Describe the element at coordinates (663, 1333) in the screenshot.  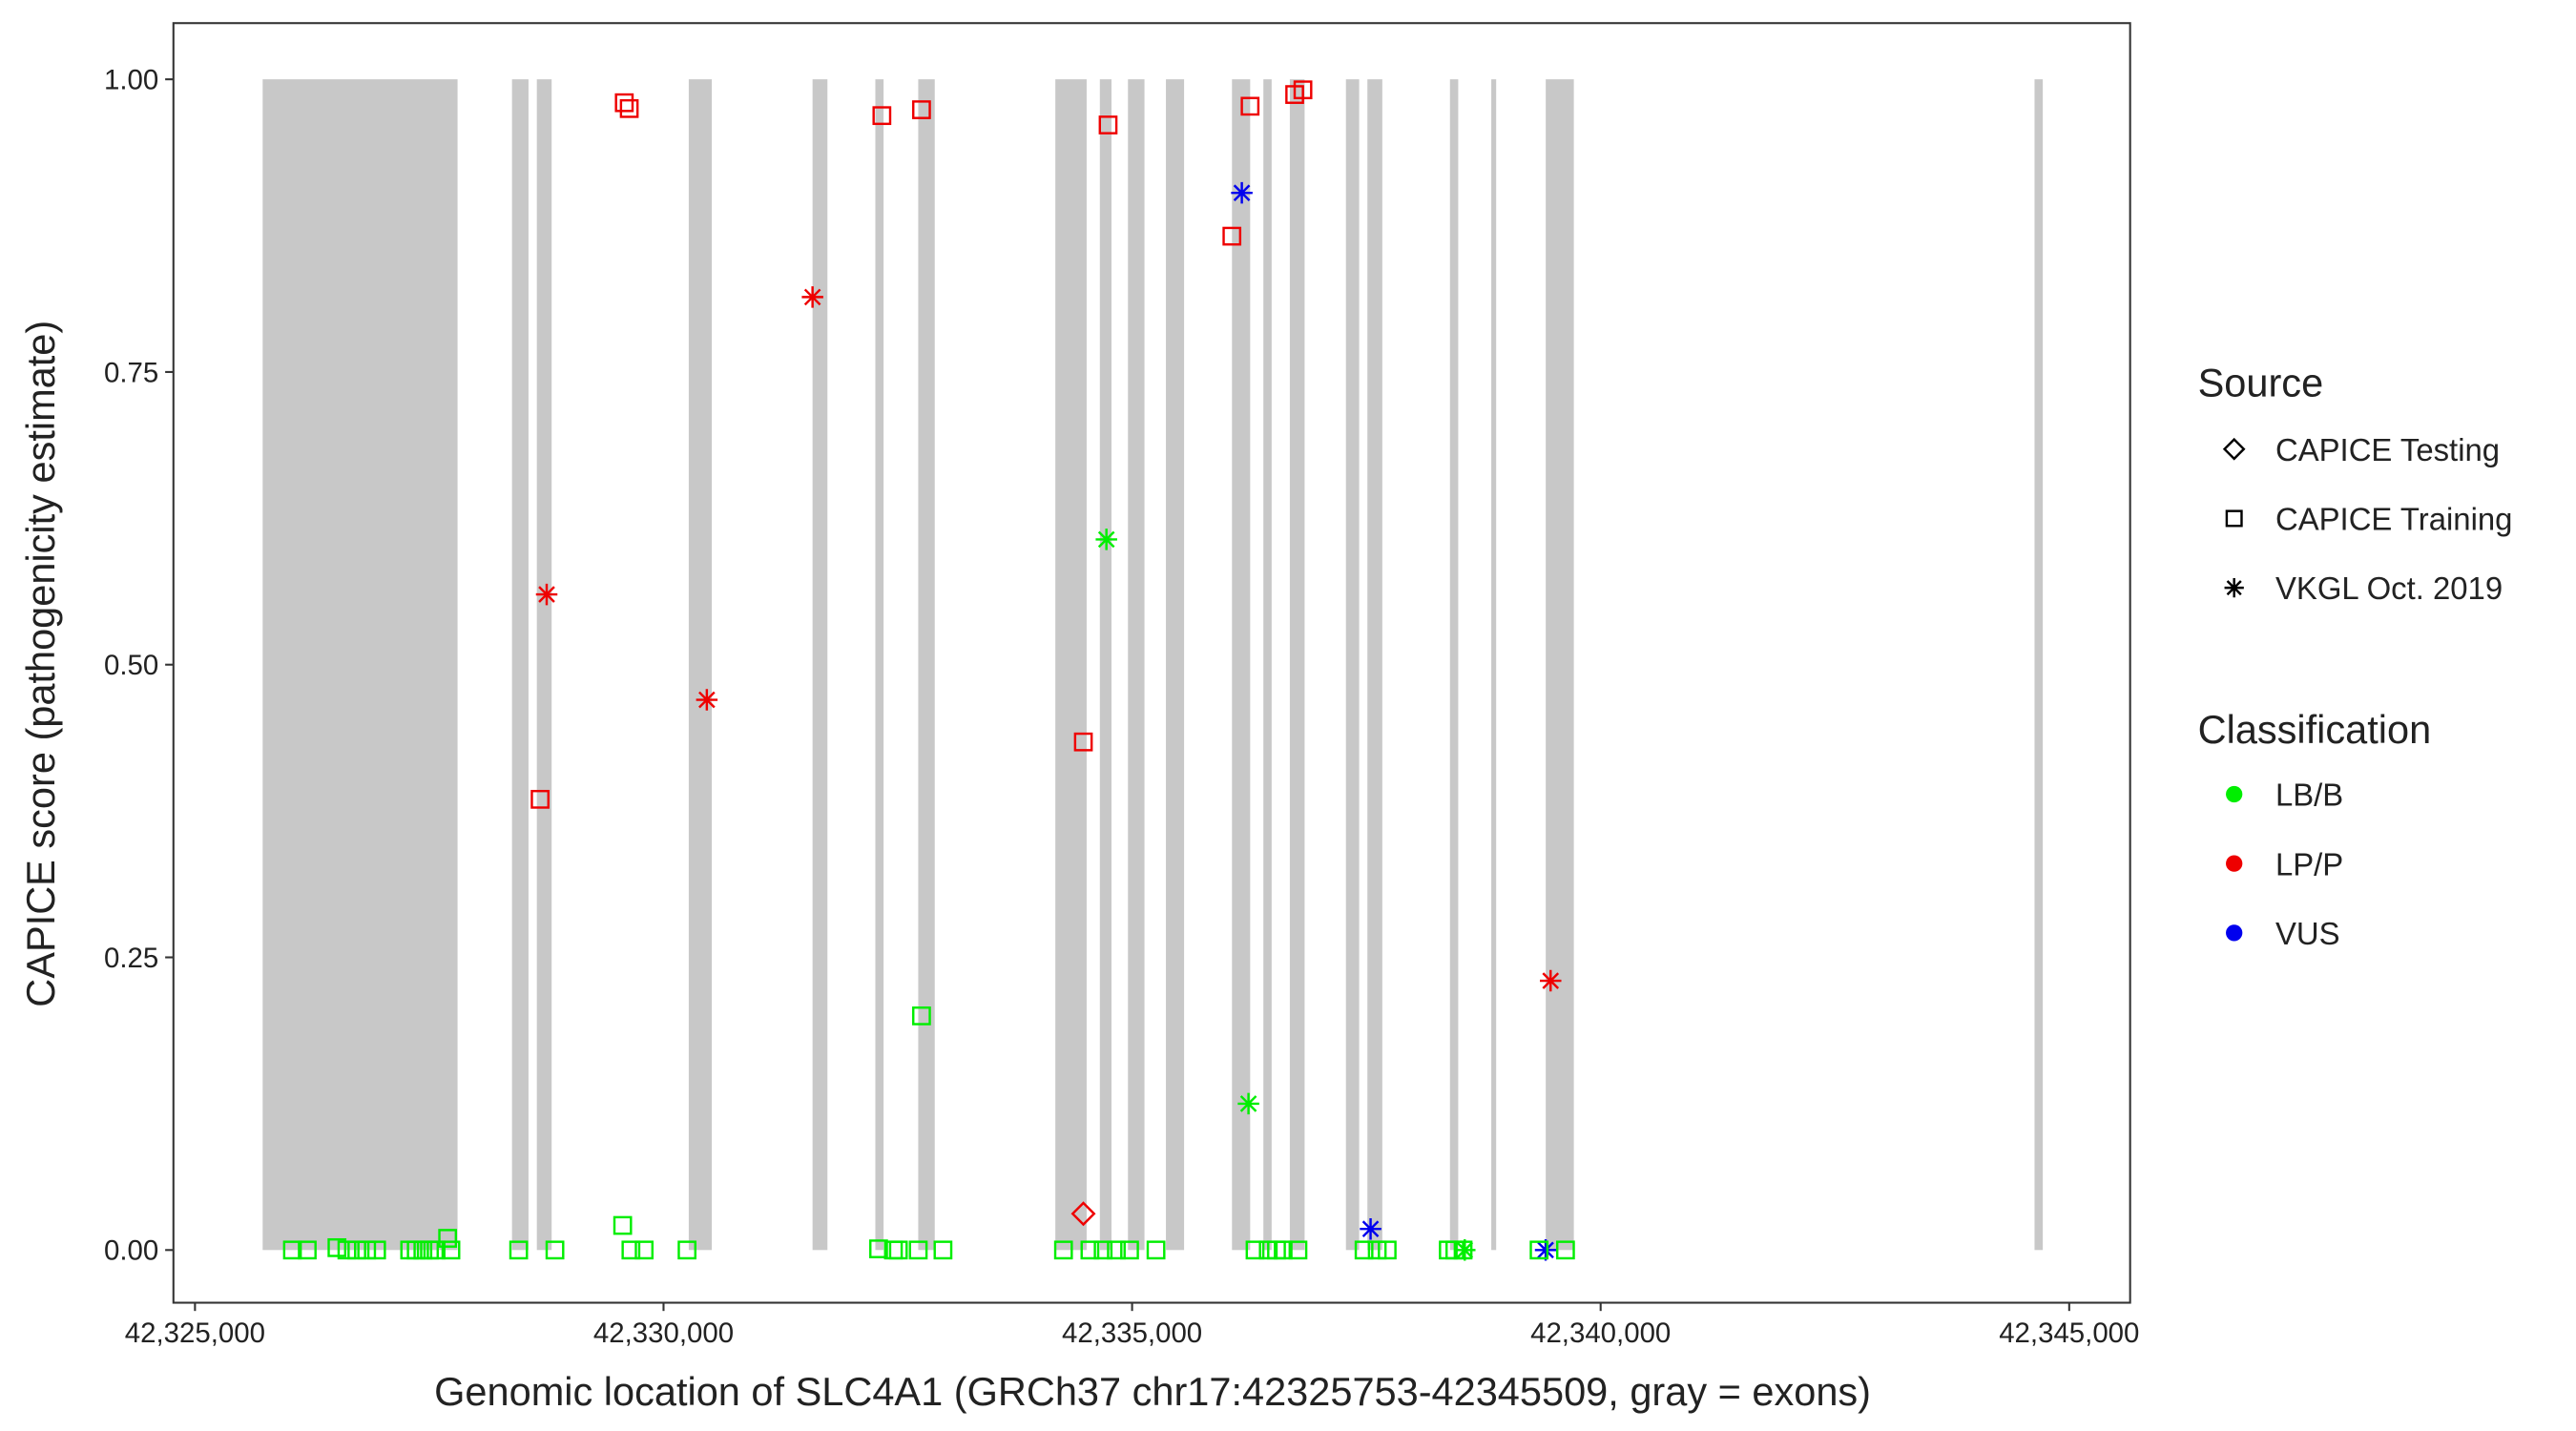
I see `x-tick-label: 42,330,000` at that location.